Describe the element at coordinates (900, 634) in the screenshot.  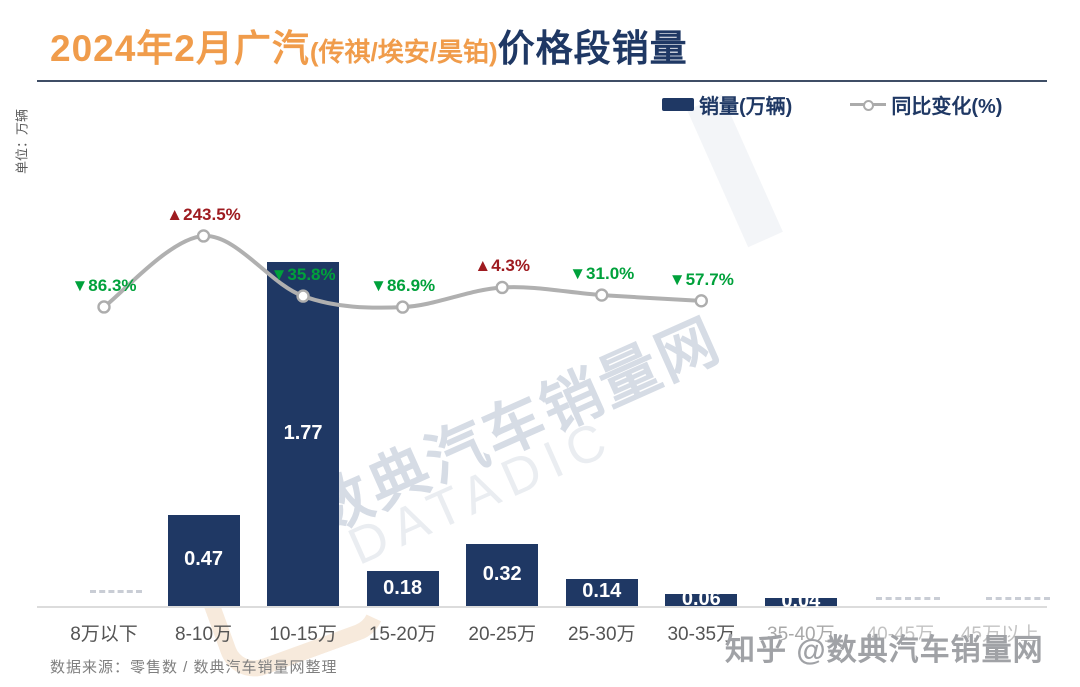
I see `x-axis-category-label: 40-45万` at that location.